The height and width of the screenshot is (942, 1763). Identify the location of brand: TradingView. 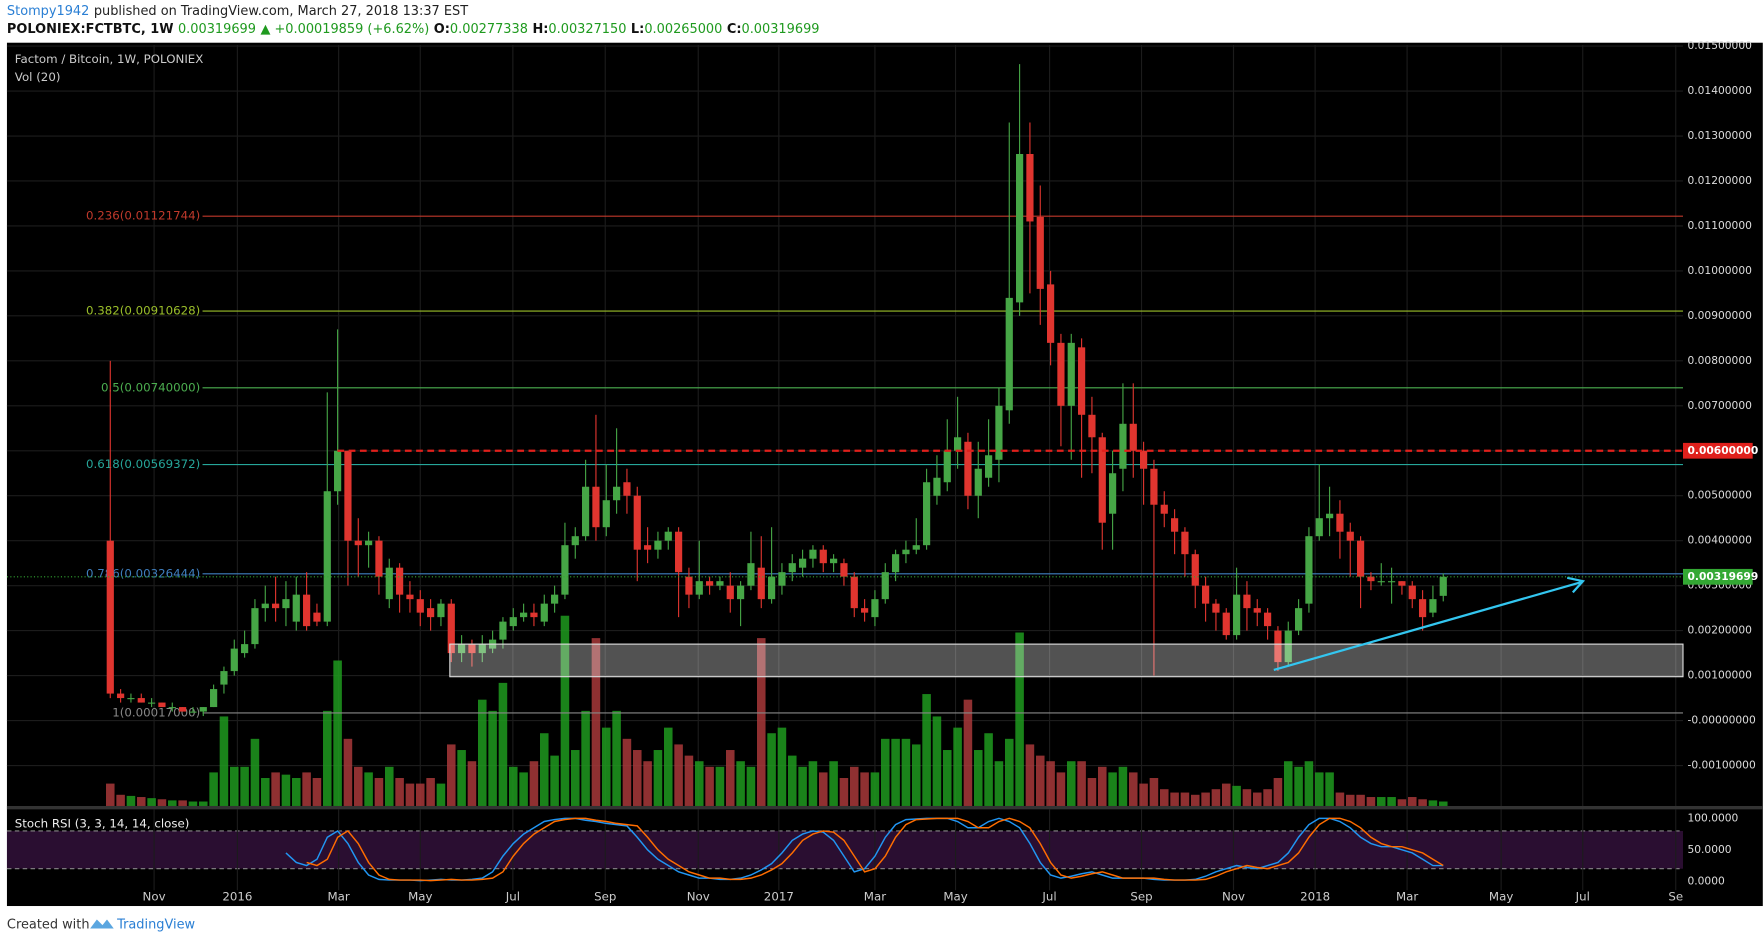
(155, 925).